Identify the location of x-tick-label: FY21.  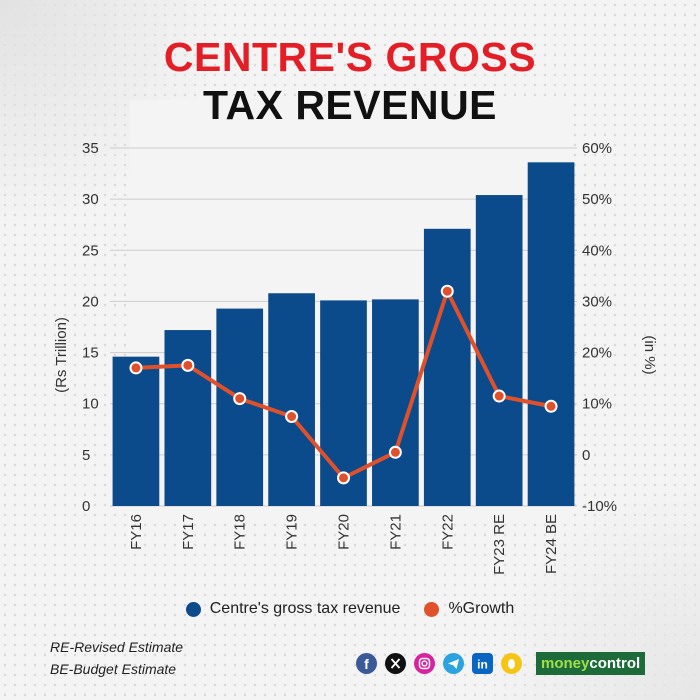
(395, 532).